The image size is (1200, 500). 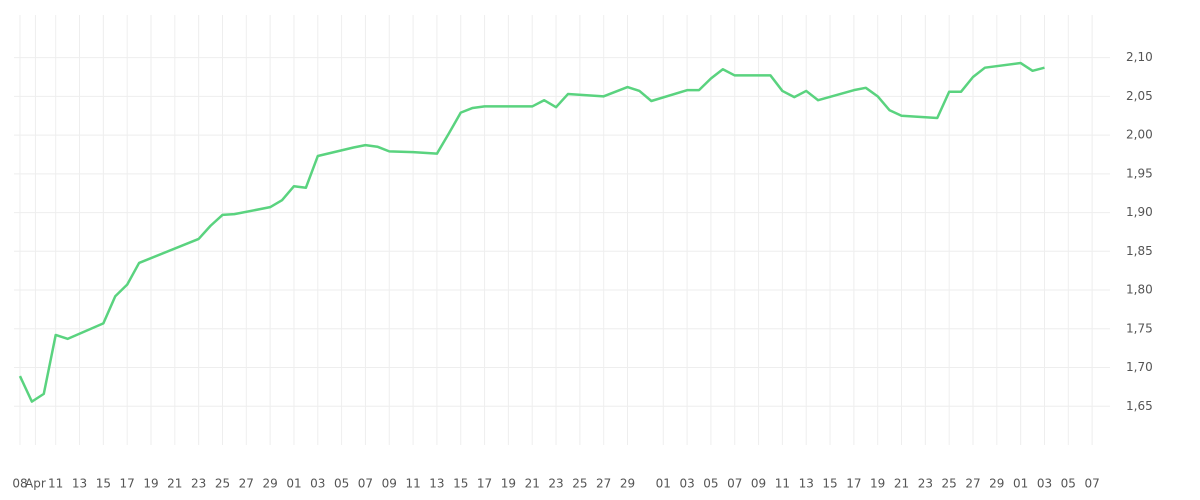 What do you see at coordinates (1139, 135) in the screenshot?
I see `y-tick-label: 2,00` at bounding box center [1139, 135].